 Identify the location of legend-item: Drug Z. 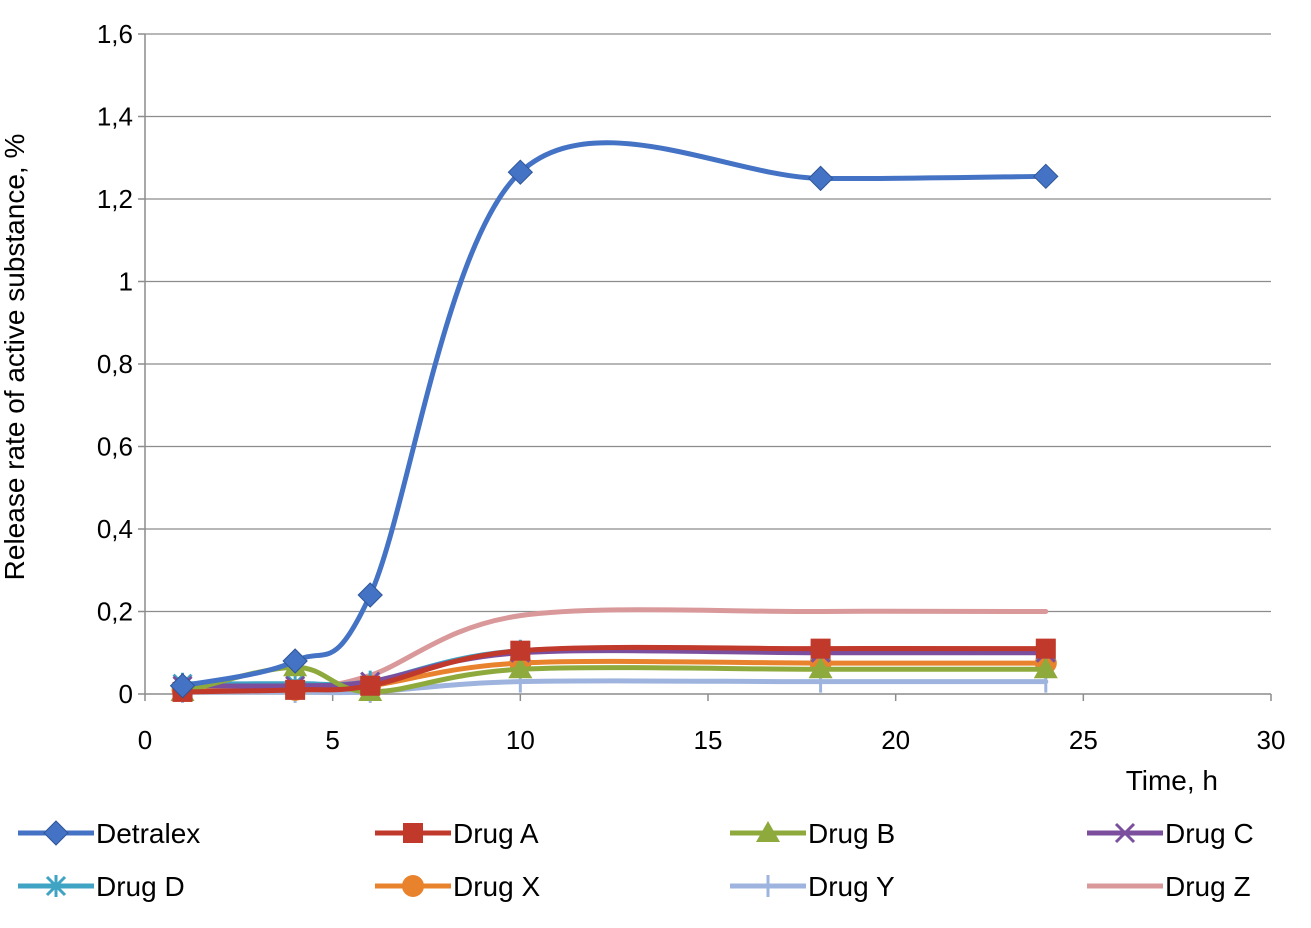
(1169, 886).